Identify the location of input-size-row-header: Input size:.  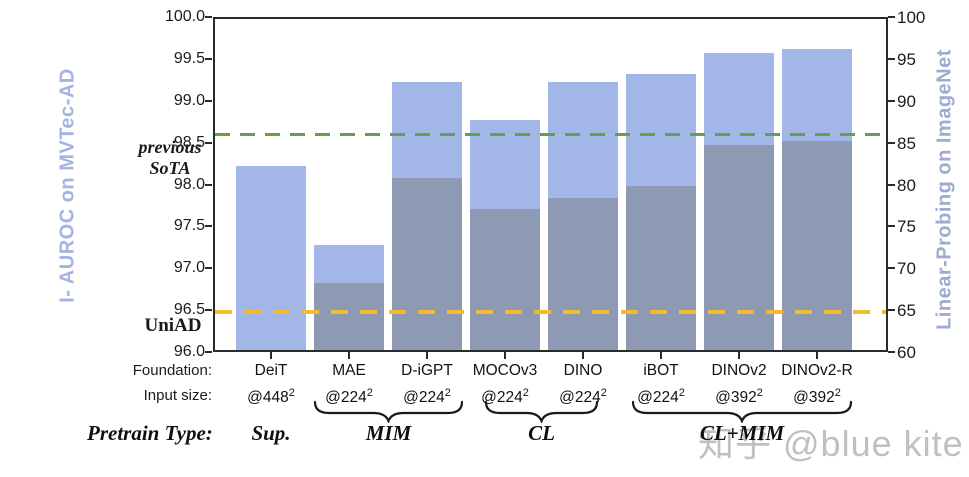
(177, 395).